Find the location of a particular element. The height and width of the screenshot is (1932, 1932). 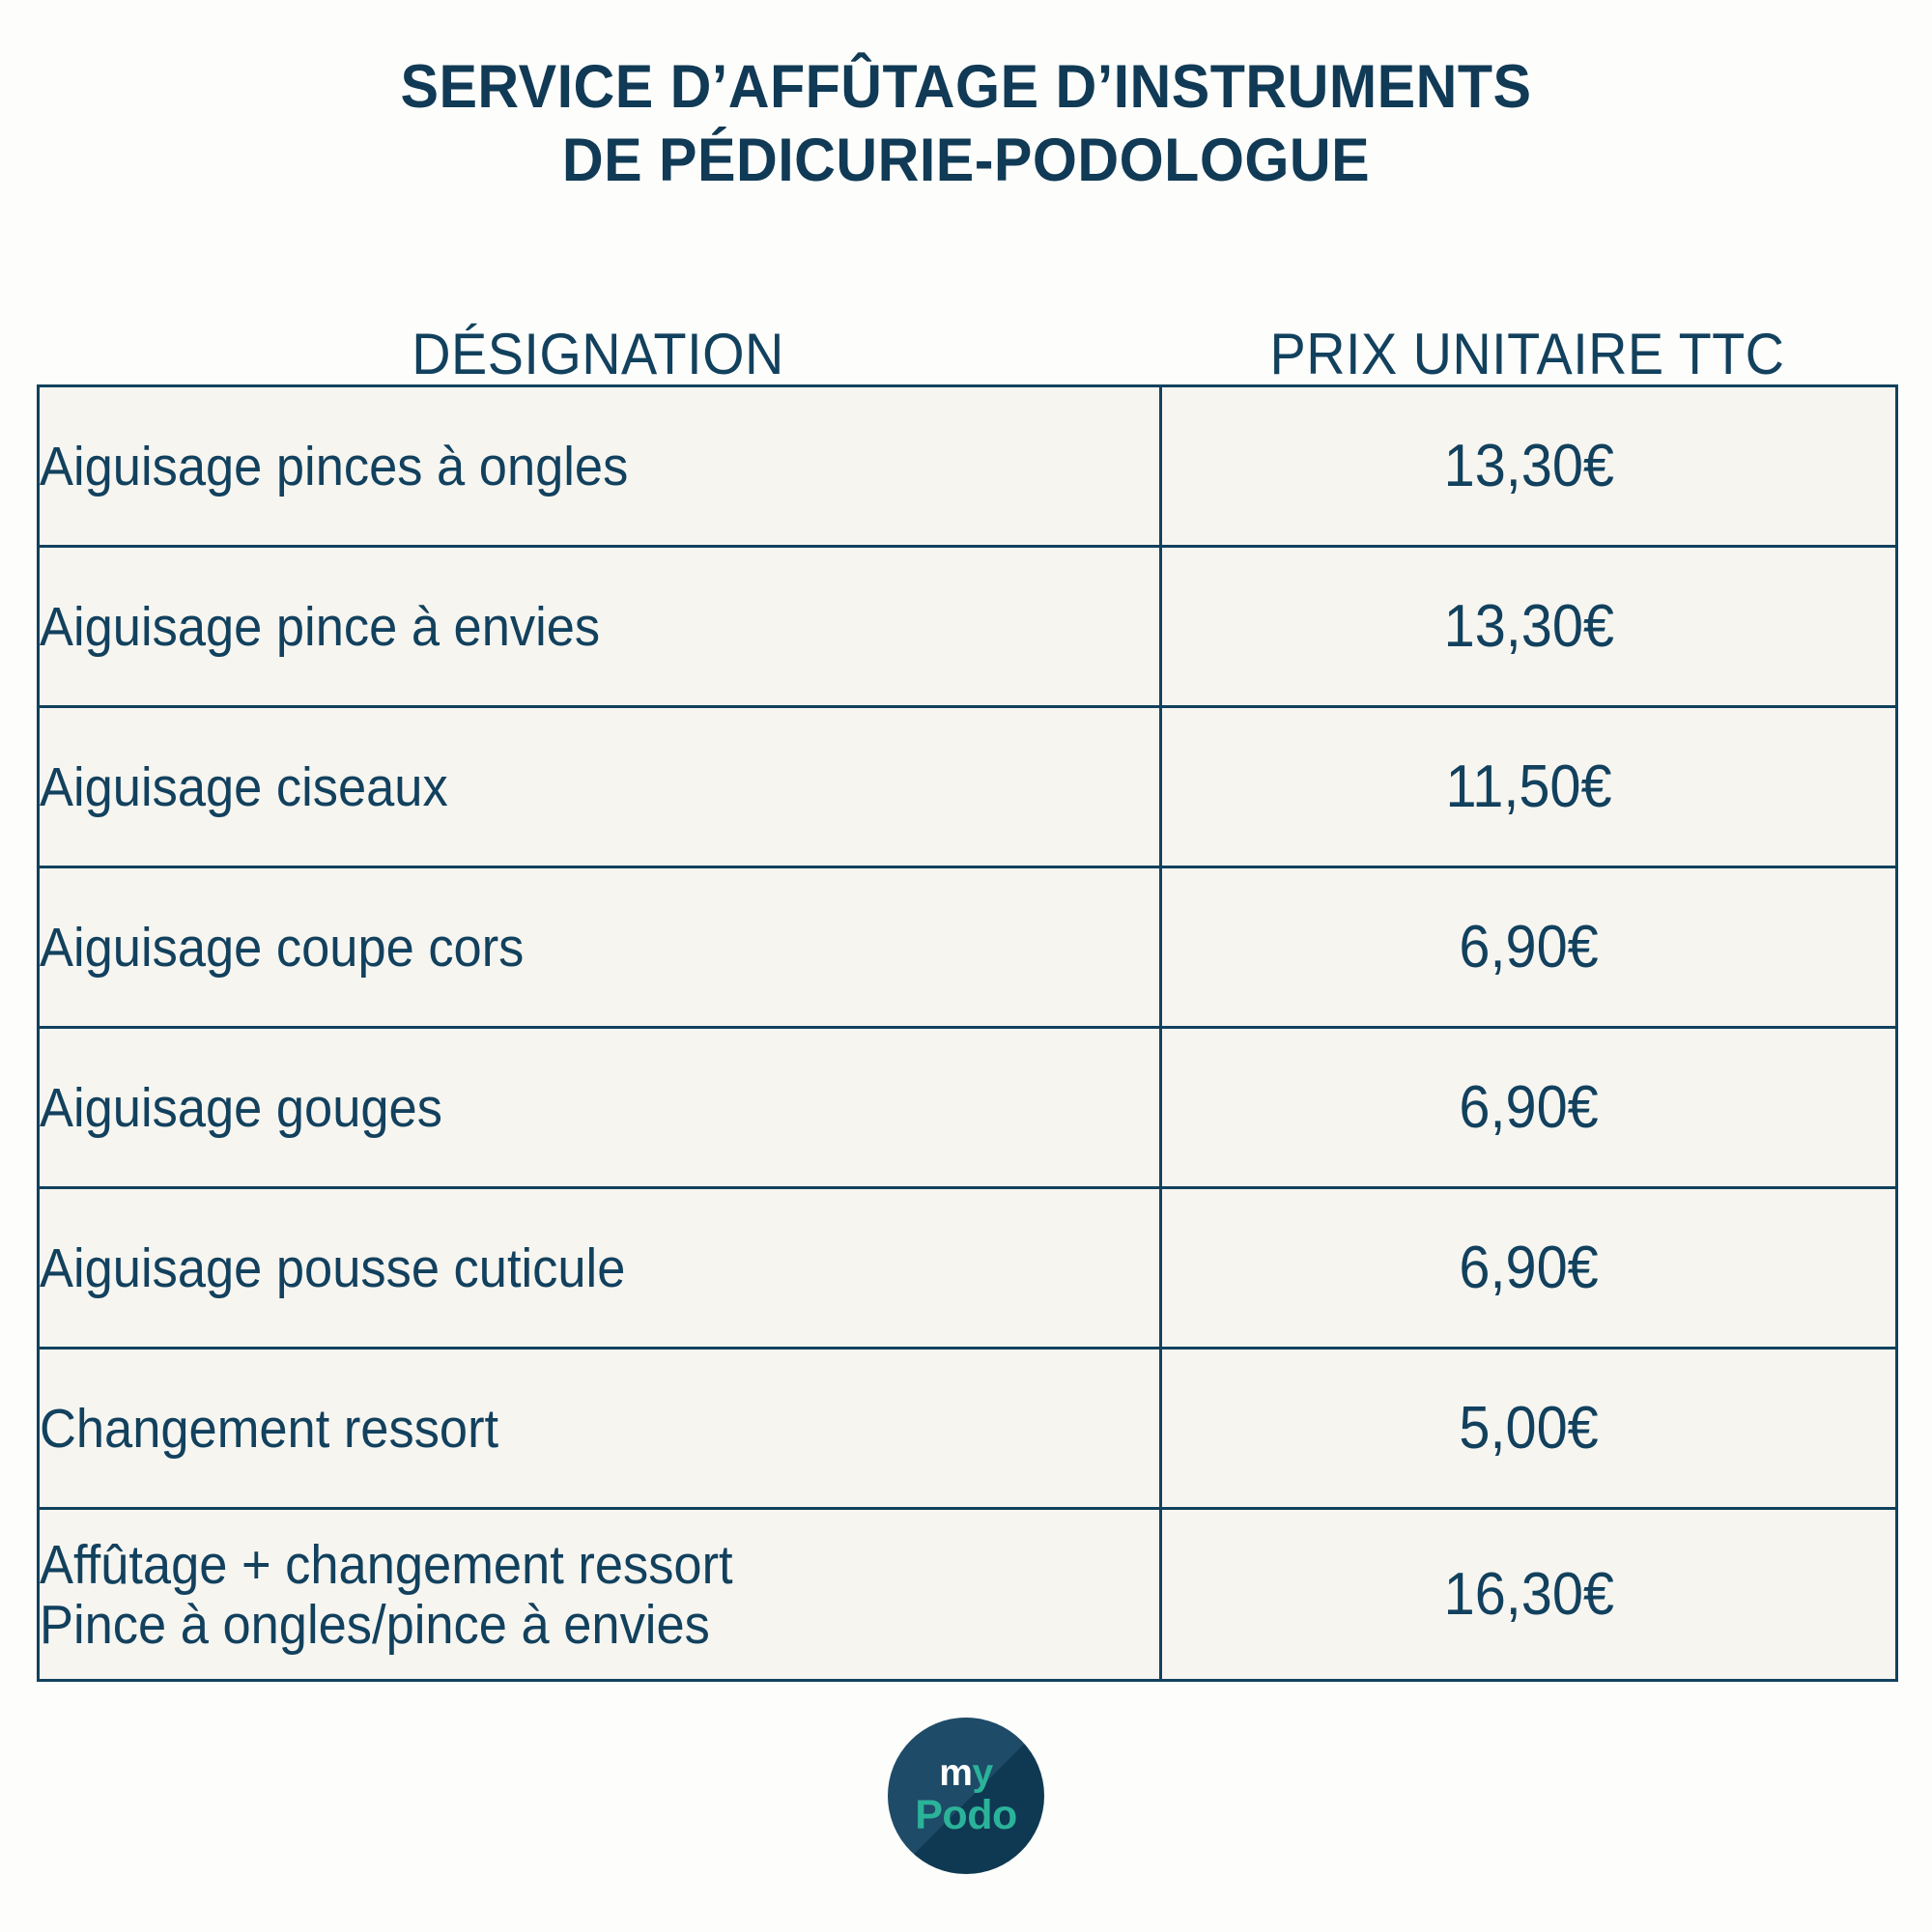

designation-label: Aiguisage coupe cors is located at coordinates (282, 947).